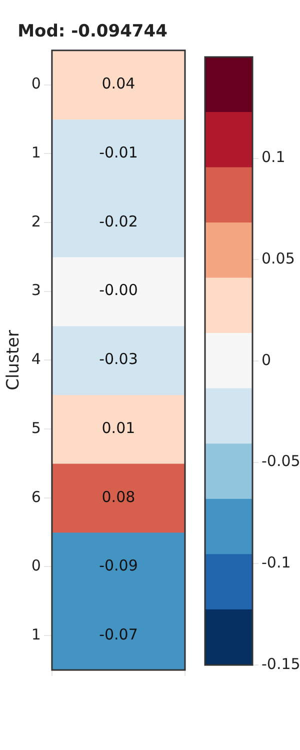 Image resolution: width=300 pixels, height=750 pixels. What do you see at coordinates (276, 563) in the screenshot?
I see `color-bar-label: -0.1` at bounding box center [276, 563].